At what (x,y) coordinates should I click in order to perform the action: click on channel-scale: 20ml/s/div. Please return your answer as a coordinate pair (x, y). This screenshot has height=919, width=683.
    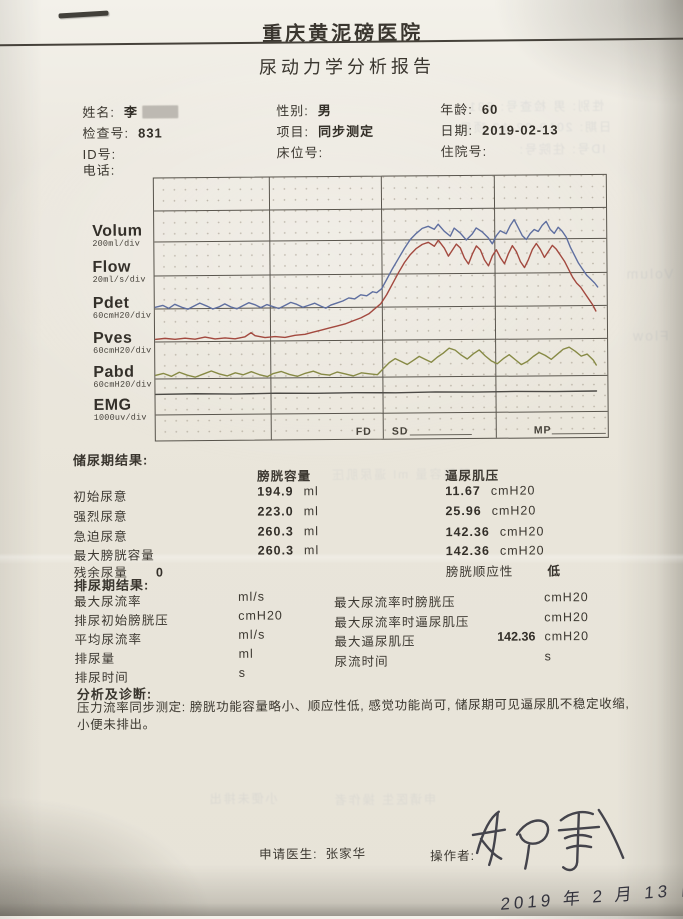
    Looking at the image, I should click on (119, 279).